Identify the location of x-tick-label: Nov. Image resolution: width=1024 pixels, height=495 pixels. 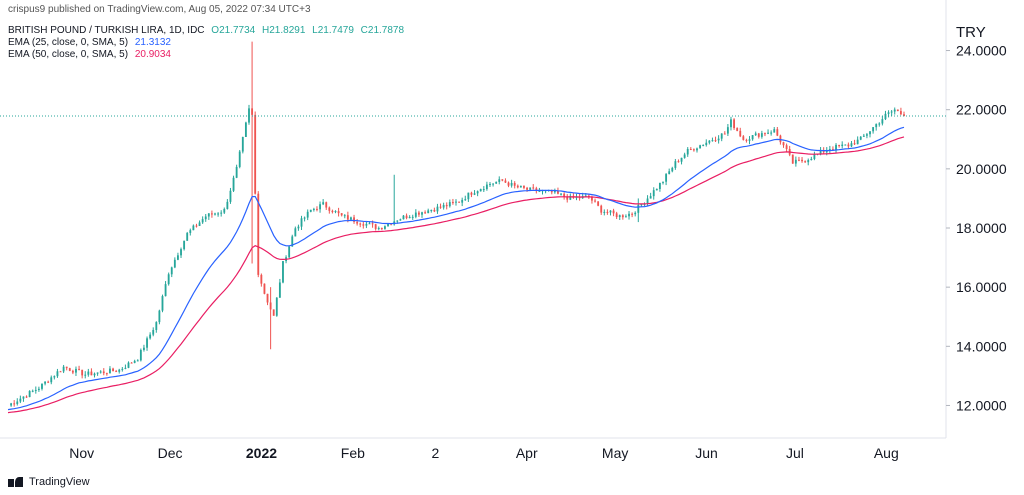
(81, 453).